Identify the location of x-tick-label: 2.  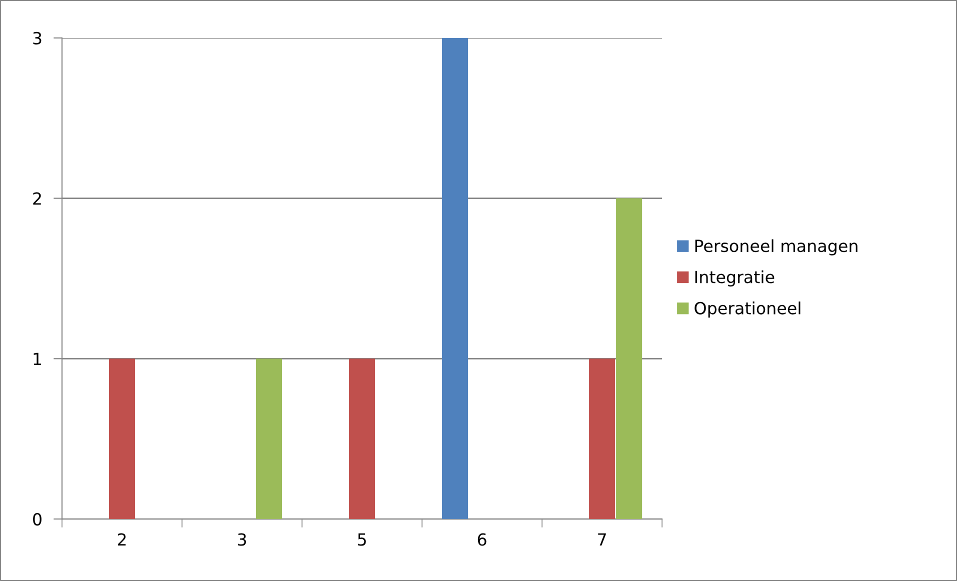
(122, 539).